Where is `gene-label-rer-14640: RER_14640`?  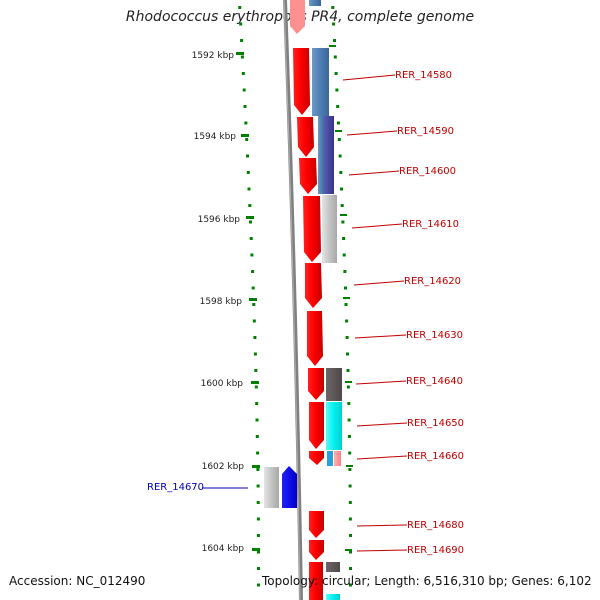
gene-label-rer-14640: RER_14640 is located at coordinates (434, 381).